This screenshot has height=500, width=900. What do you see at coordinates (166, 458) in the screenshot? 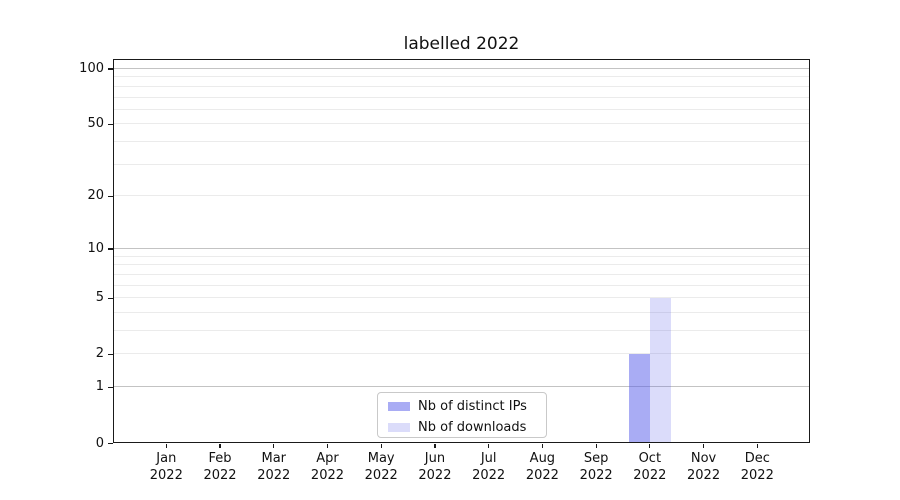
I see `x-tick-month: Jan` at bounding box center [166, 458].